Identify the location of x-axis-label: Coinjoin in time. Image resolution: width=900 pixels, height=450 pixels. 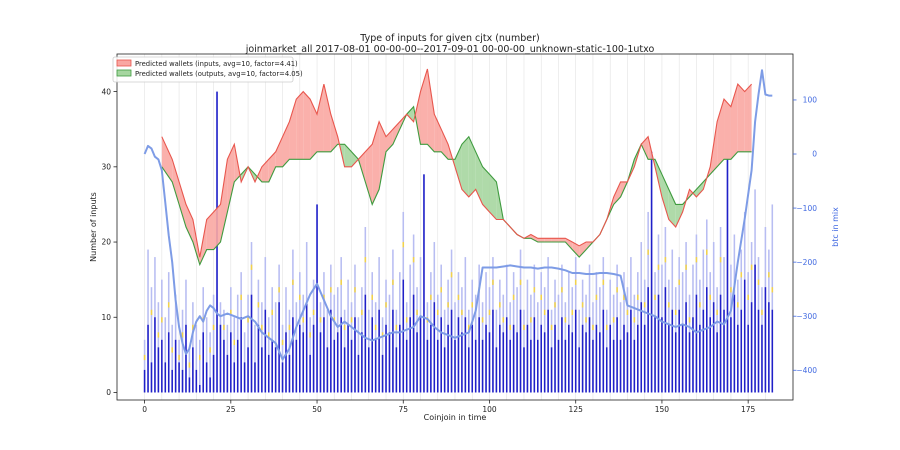
(455, 417).